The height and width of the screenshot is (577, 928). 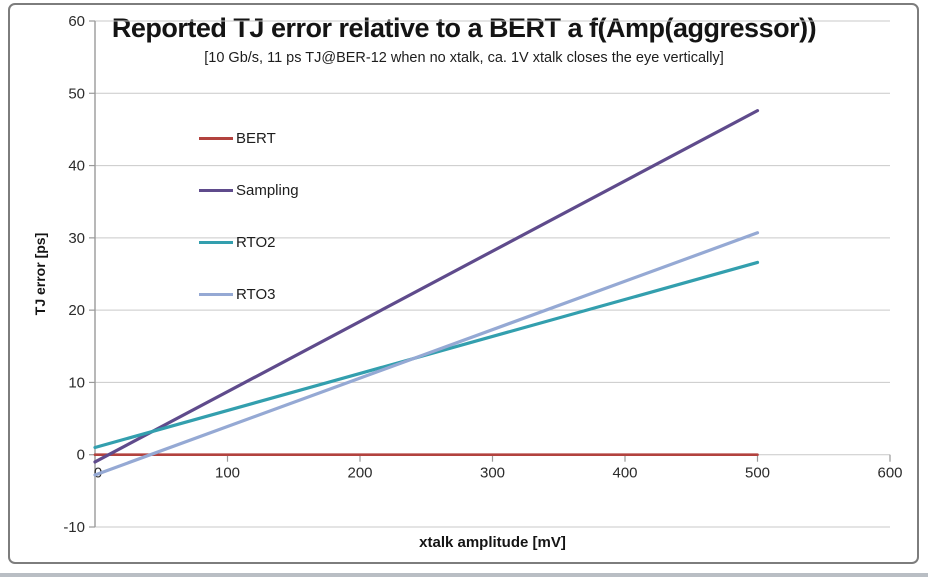 What do you see at coordinates (256, 294) in the screenshot?
I see `legend-label-rto3: RTO3` at bounding box center [256, 294].